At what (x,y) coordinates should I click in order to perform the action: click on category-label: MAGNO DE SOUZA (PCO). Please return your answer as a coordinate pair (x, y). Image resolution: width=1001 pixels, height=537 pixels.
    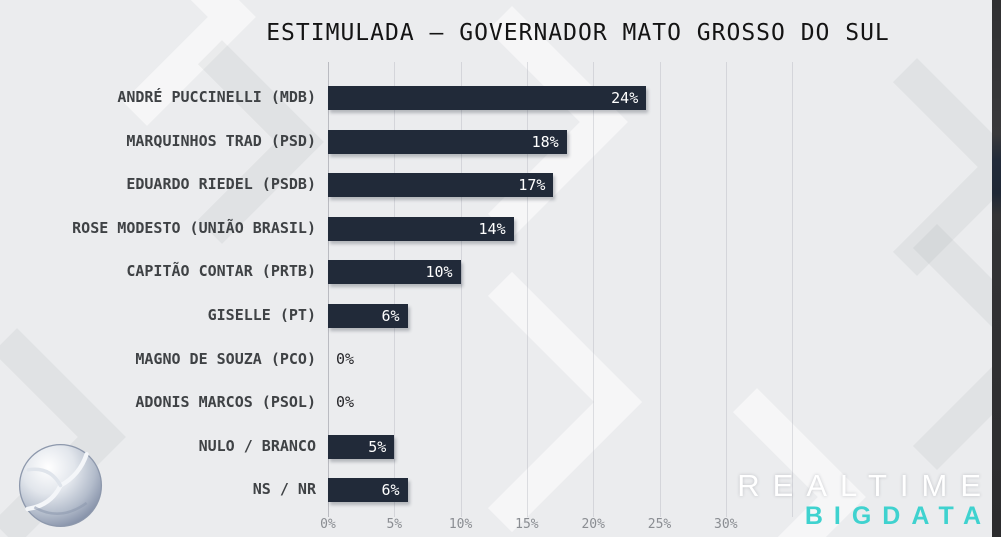
    Looking at the image, I should click on (225, 358).